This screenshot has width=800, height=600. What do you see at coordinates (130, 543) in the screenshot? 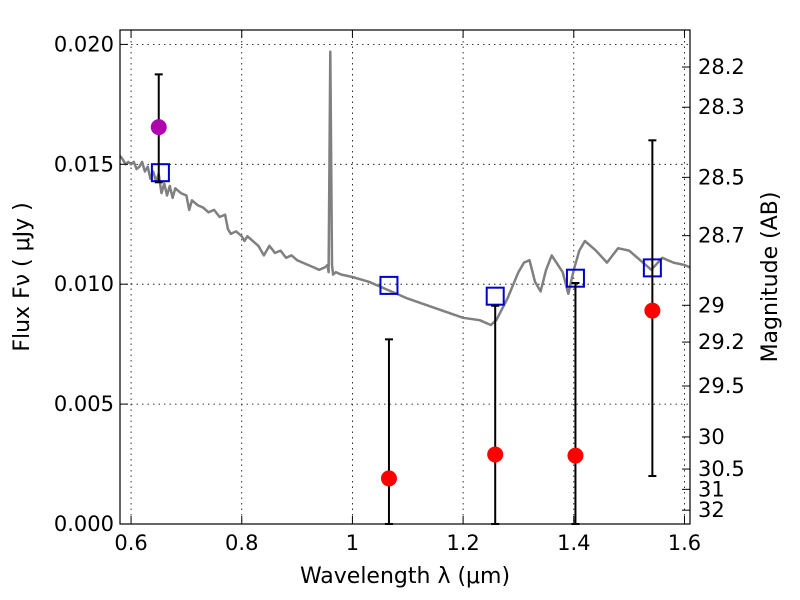
I see `x-tick-label: 0.6` at bounding box center [130, 543].